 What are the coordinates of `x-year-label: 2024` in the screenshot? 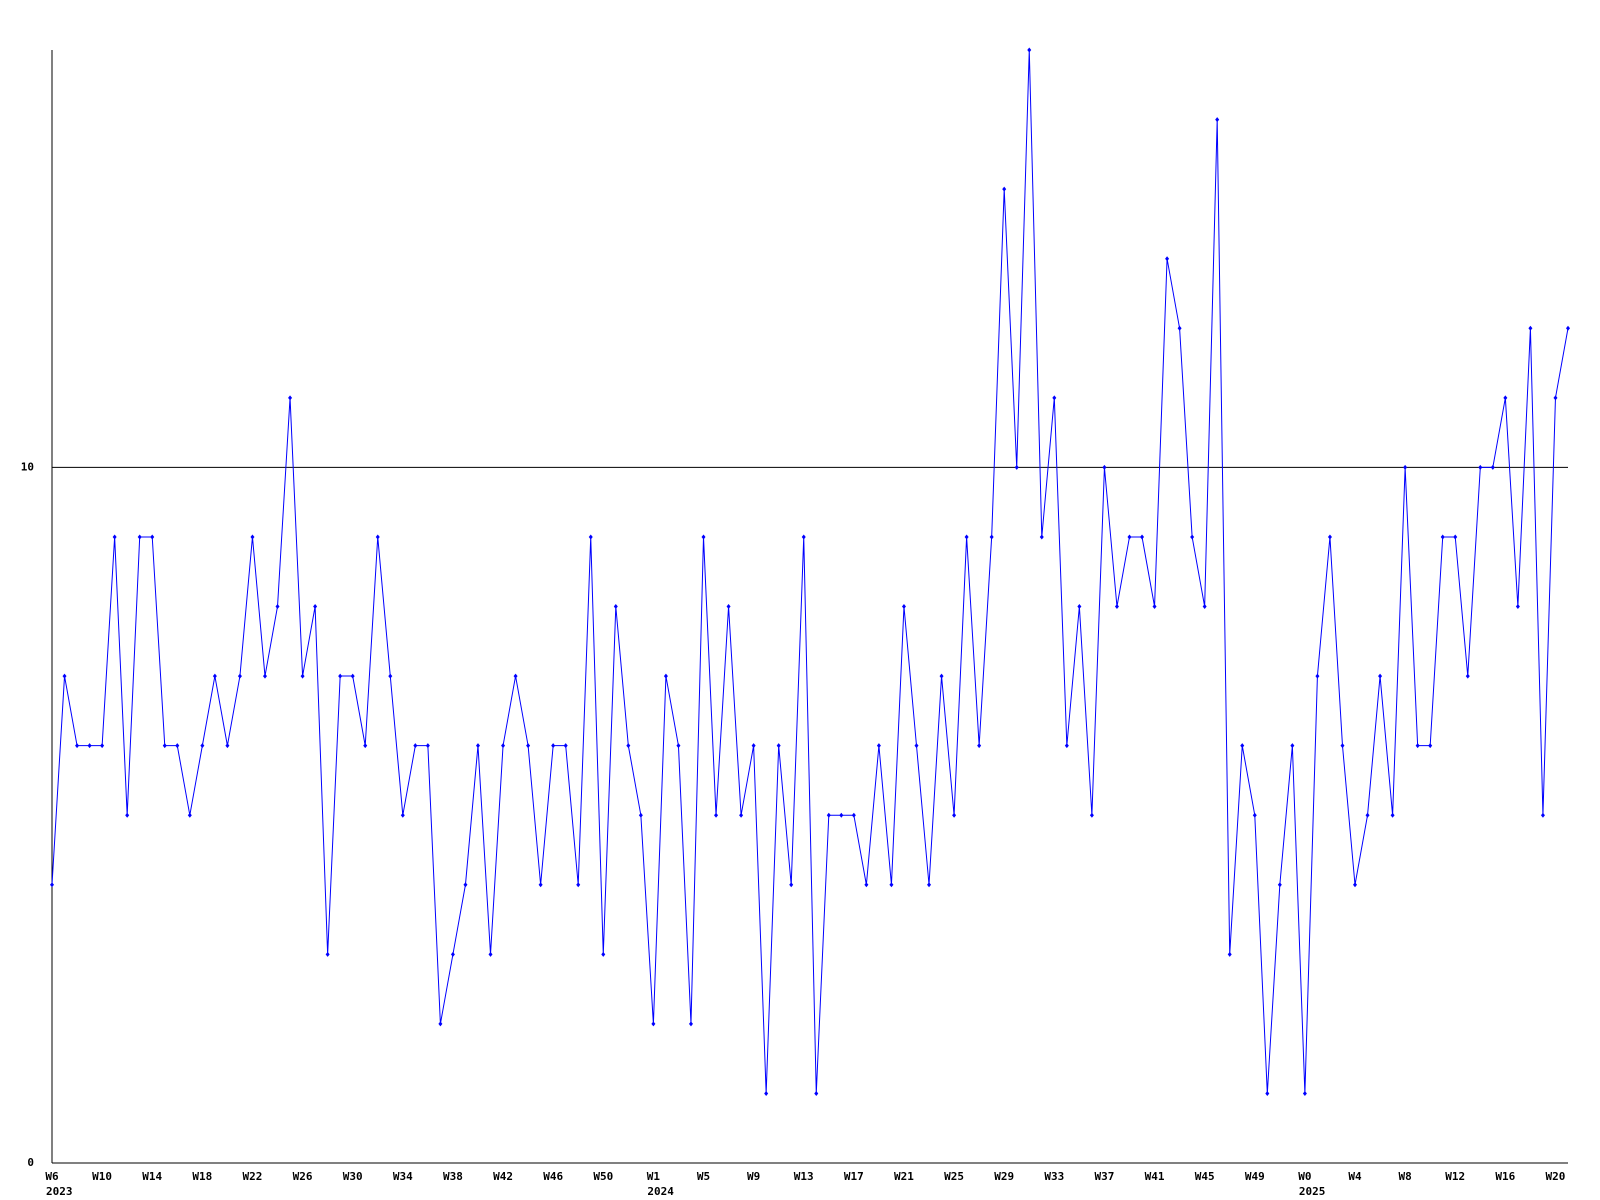 It's located at (660, 1191).